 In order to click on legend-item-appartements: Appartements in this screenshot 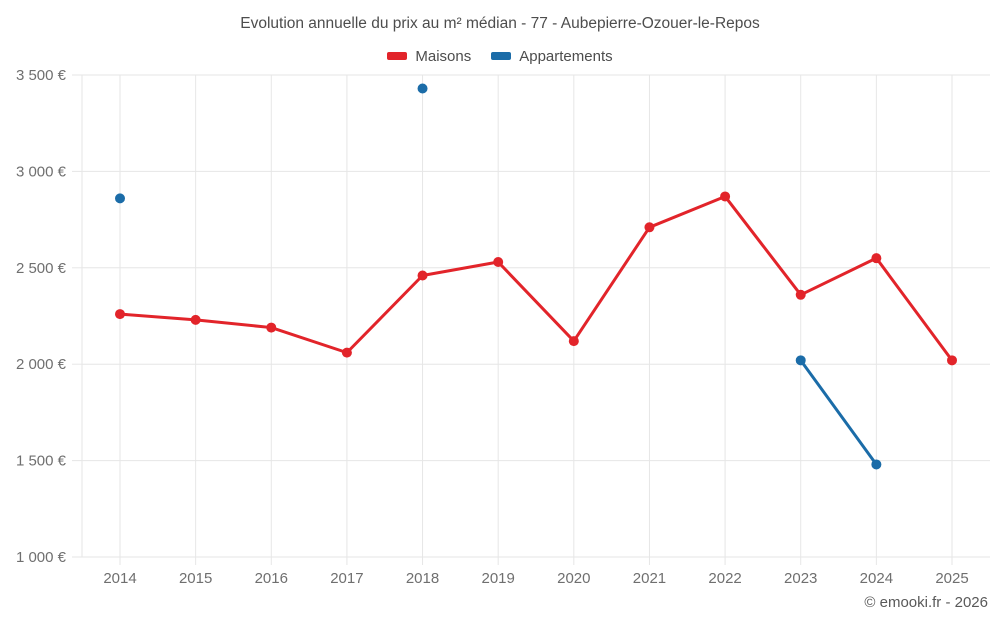, I will do `click(552, 56)`.